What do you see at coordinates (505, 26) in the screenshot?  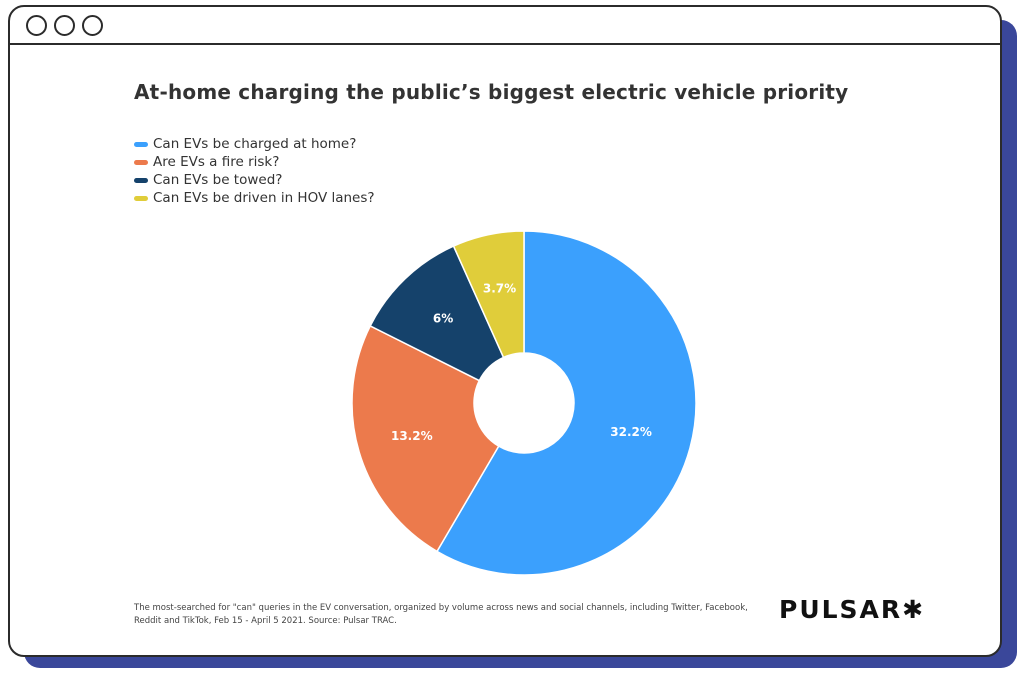 I see `window-titlebar` at bounding box center [505, 26].